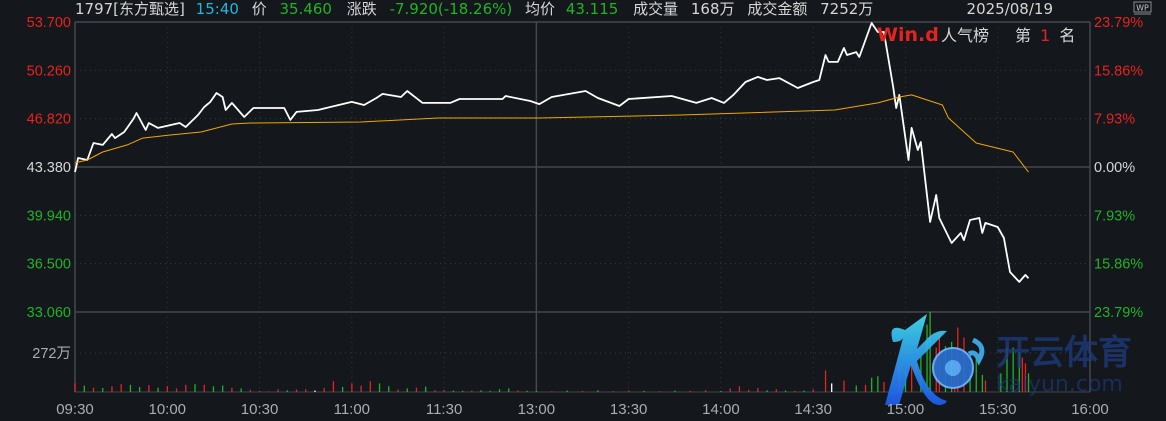 This screenshot has width=1166, height=421. I want to click on price-label: 价, so click(259, 9).